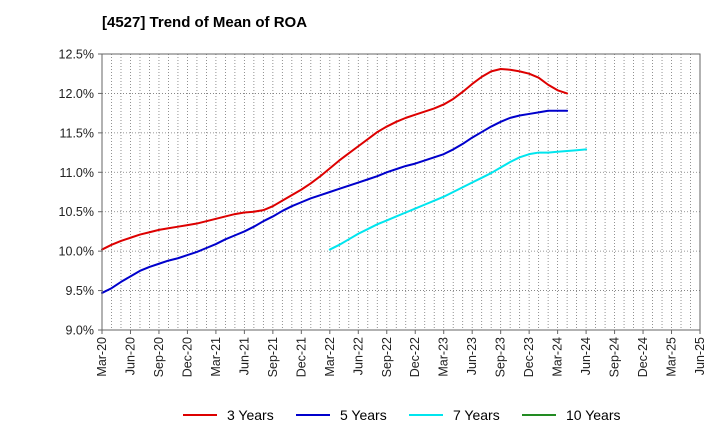 Image resolution: width=720 pixels, height=440 pixels. Describe the element at coordinates (216, 357) in the screenshot. I see `x-tick-label: Mar-21` at that location.